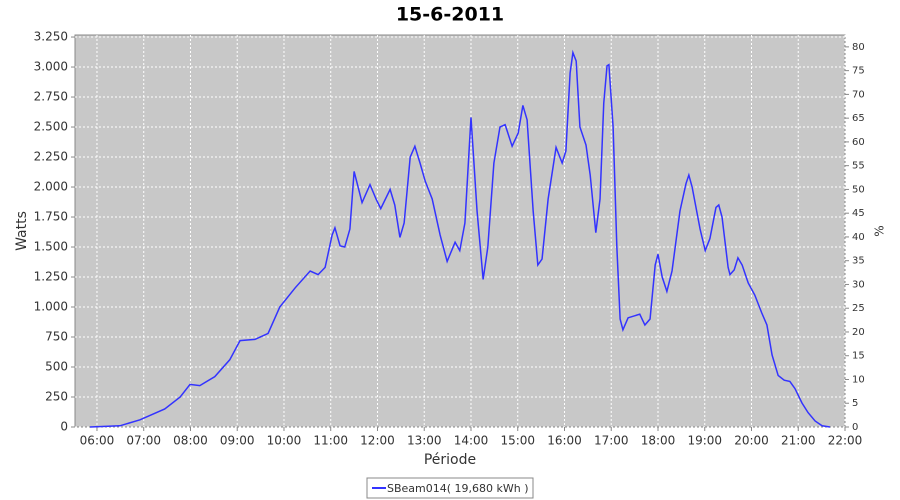 This screenshot has width=900, height=500. What do you see at coordinates (471, 441) in the screenshot?
I see `x-tick-label: 14:00` at bounding box center [471, 441].